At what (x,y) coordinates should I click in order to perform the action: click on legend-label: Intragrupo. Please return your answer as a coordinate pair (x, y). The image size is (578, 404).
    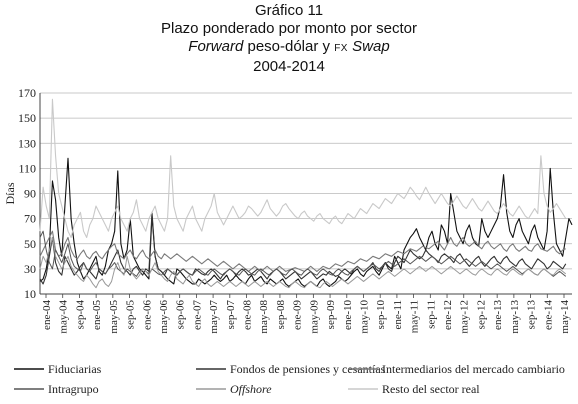
    Looking at the image, I should click on (73, 389).